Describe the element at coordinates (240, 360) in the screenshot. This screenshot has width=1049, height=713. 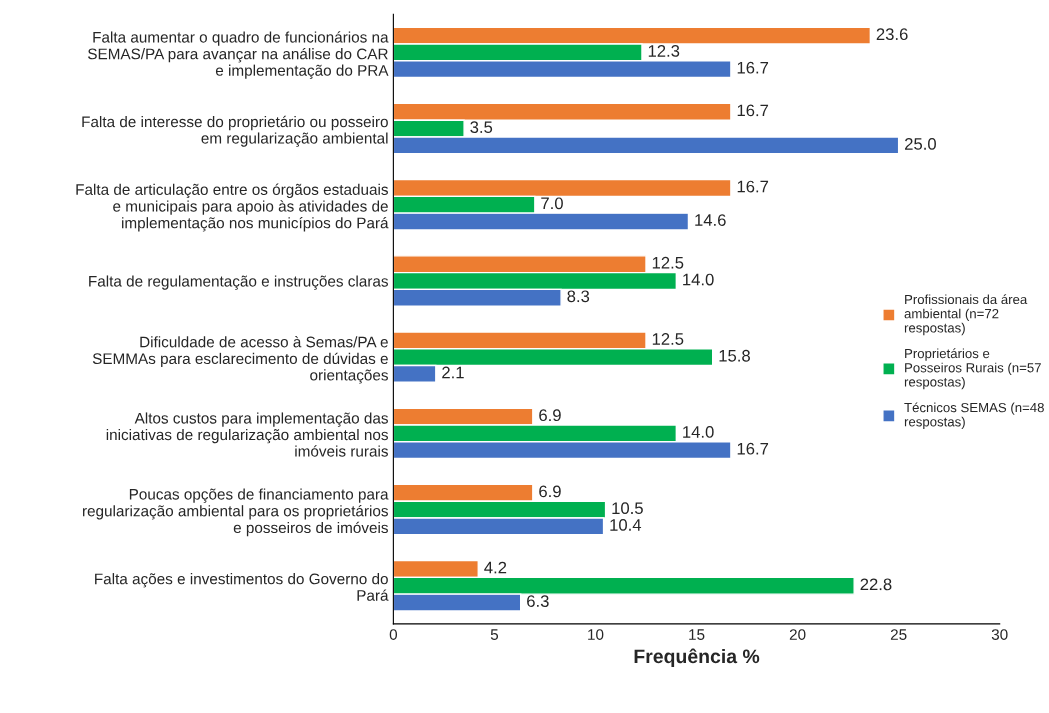
I see `y-tick-label: Dificuldade de acesso à Semas/PA e SEMMAs para esclarecimento de dúvidas e orientações` at that location.